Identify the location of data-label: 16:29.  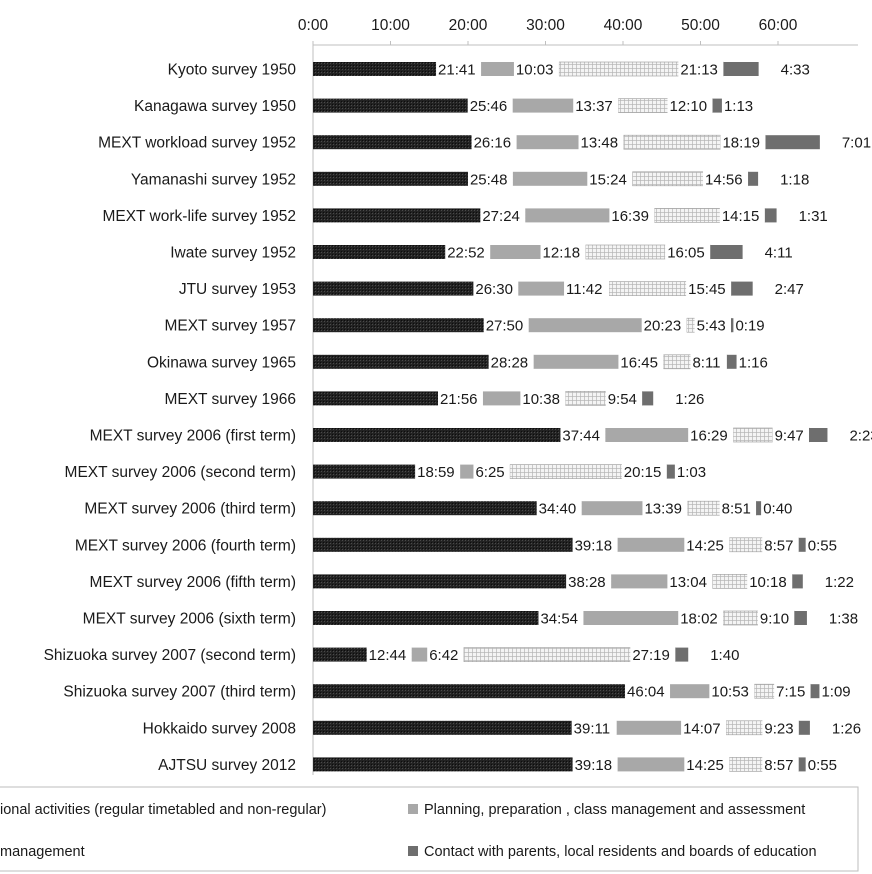
(709, 436).